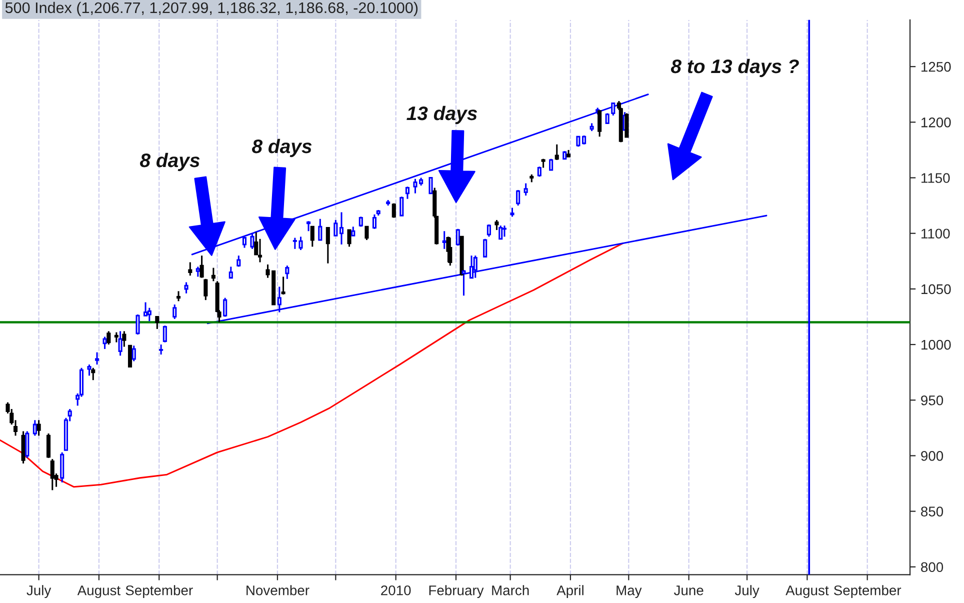 The width and height of the screenshot is (964, 603). Describe the element at coordinates (936, 289) in the screenshot. I see `y-tick-label: 1050` at that location.